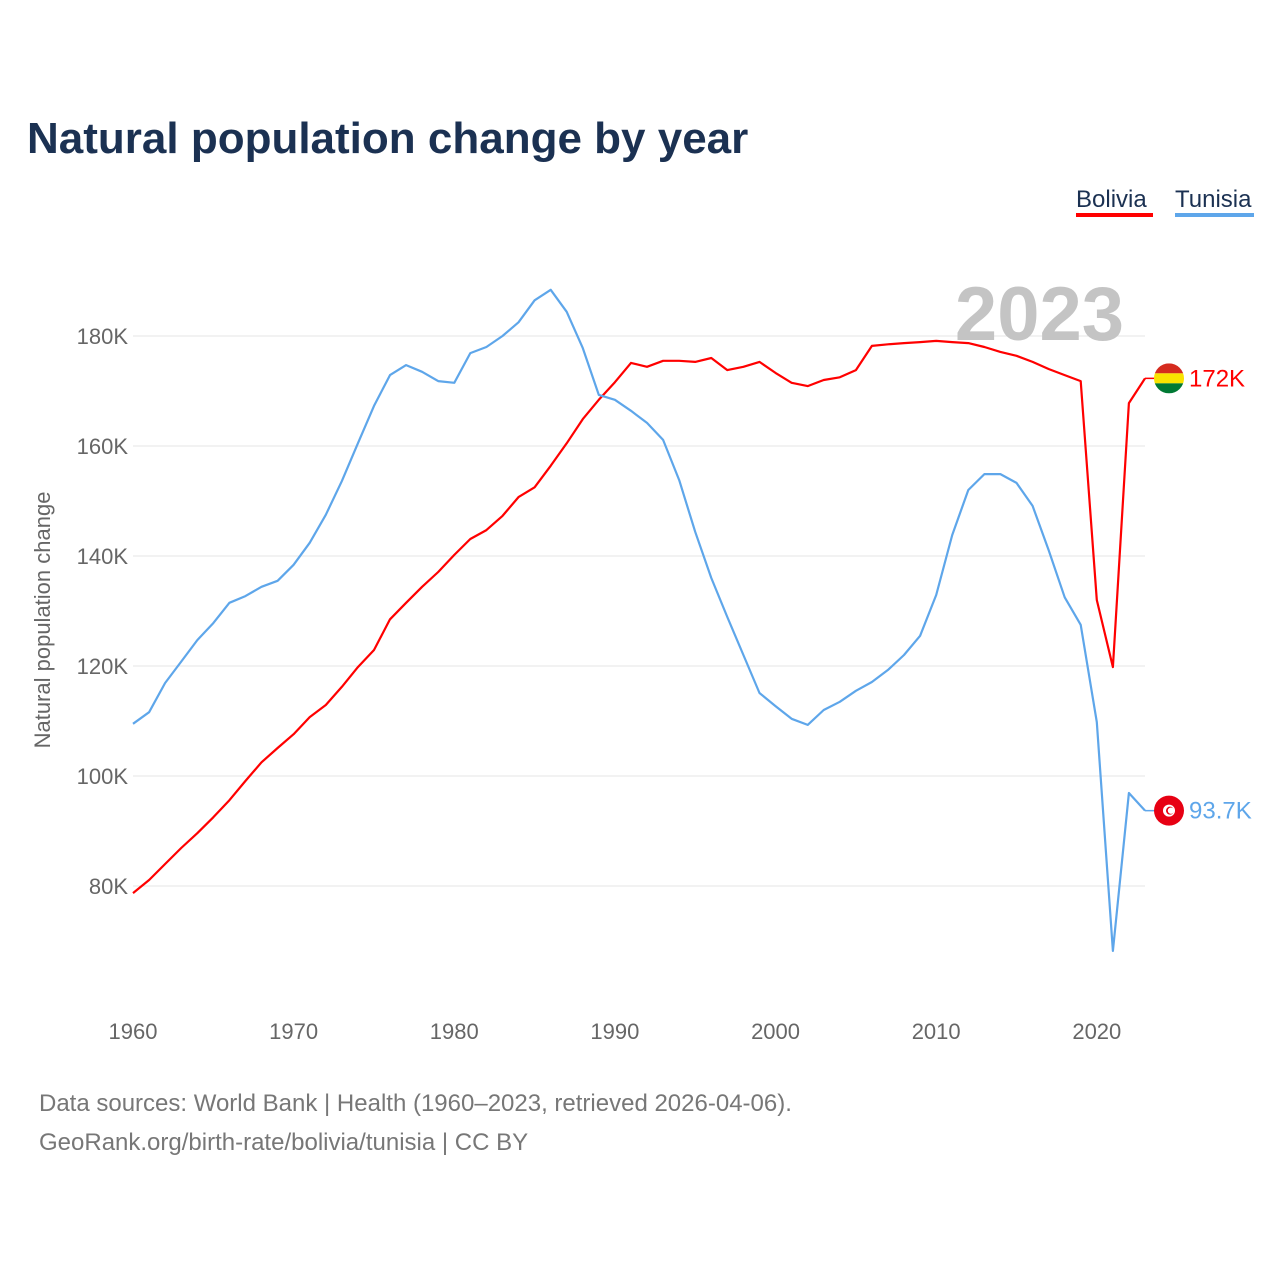  I want to click on x-tick-label: 1960, so click(133, 1031).